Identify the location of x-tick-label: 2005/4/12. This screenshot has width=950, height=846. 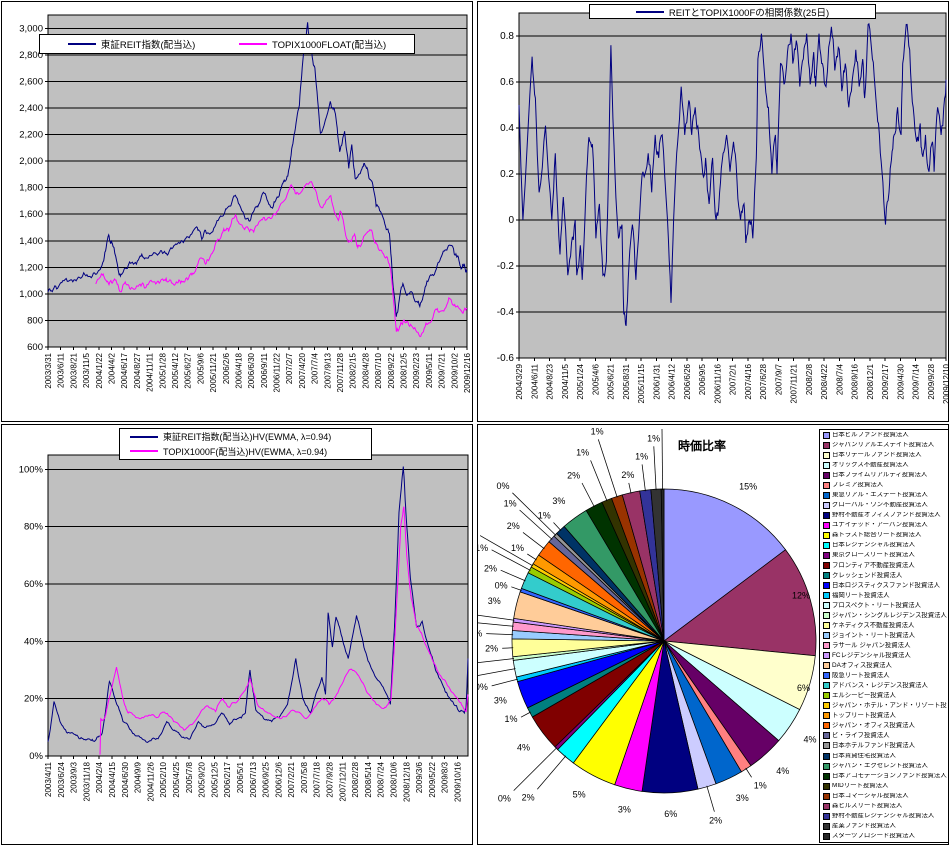
(175, 370).